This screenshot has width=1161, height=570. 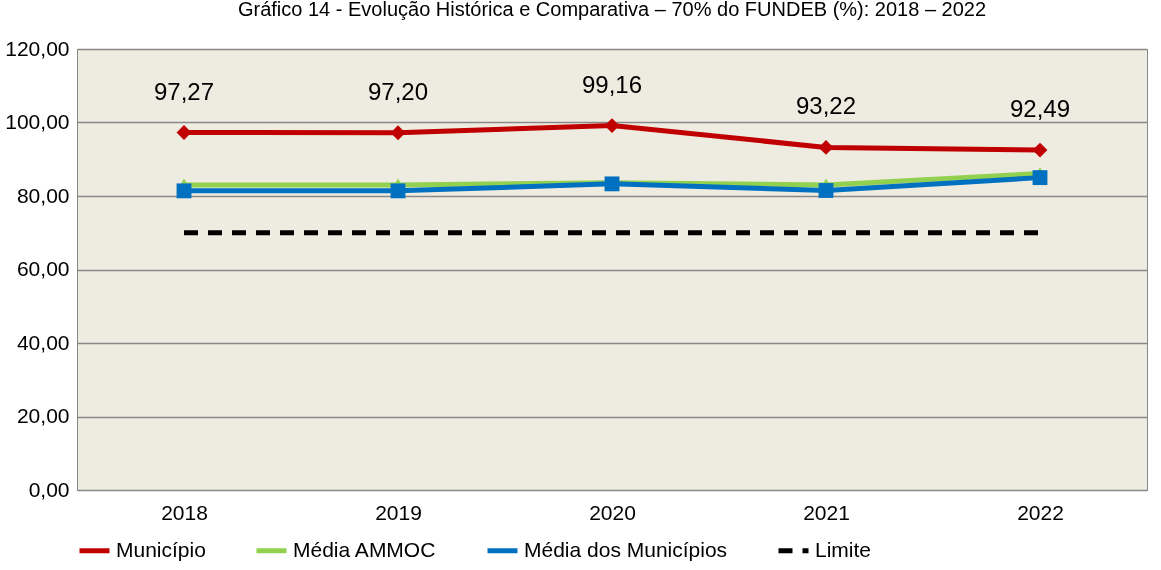 What do you see at coordinates (612, 10) in the screenshot?
I see `chart-title: Gráfico 14 - Evolução Histórica e Comparativa – 70% do FUNDEB (%): 2018 – 2022` at bounding box center [612, 10].